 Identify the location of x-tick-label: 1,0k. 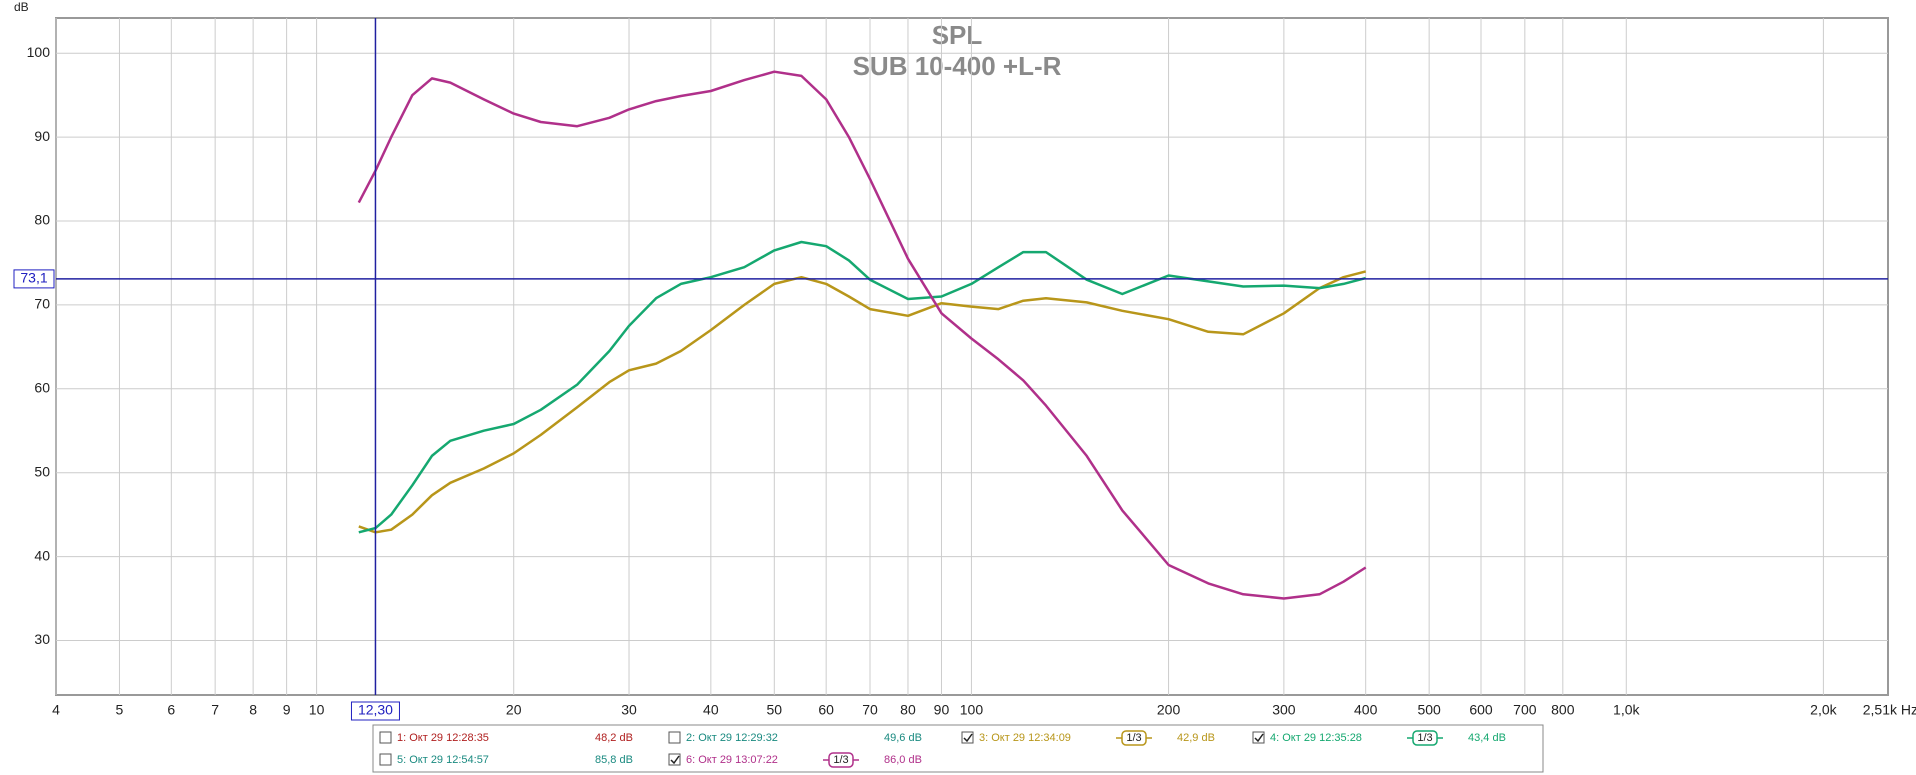
(1626, 710).